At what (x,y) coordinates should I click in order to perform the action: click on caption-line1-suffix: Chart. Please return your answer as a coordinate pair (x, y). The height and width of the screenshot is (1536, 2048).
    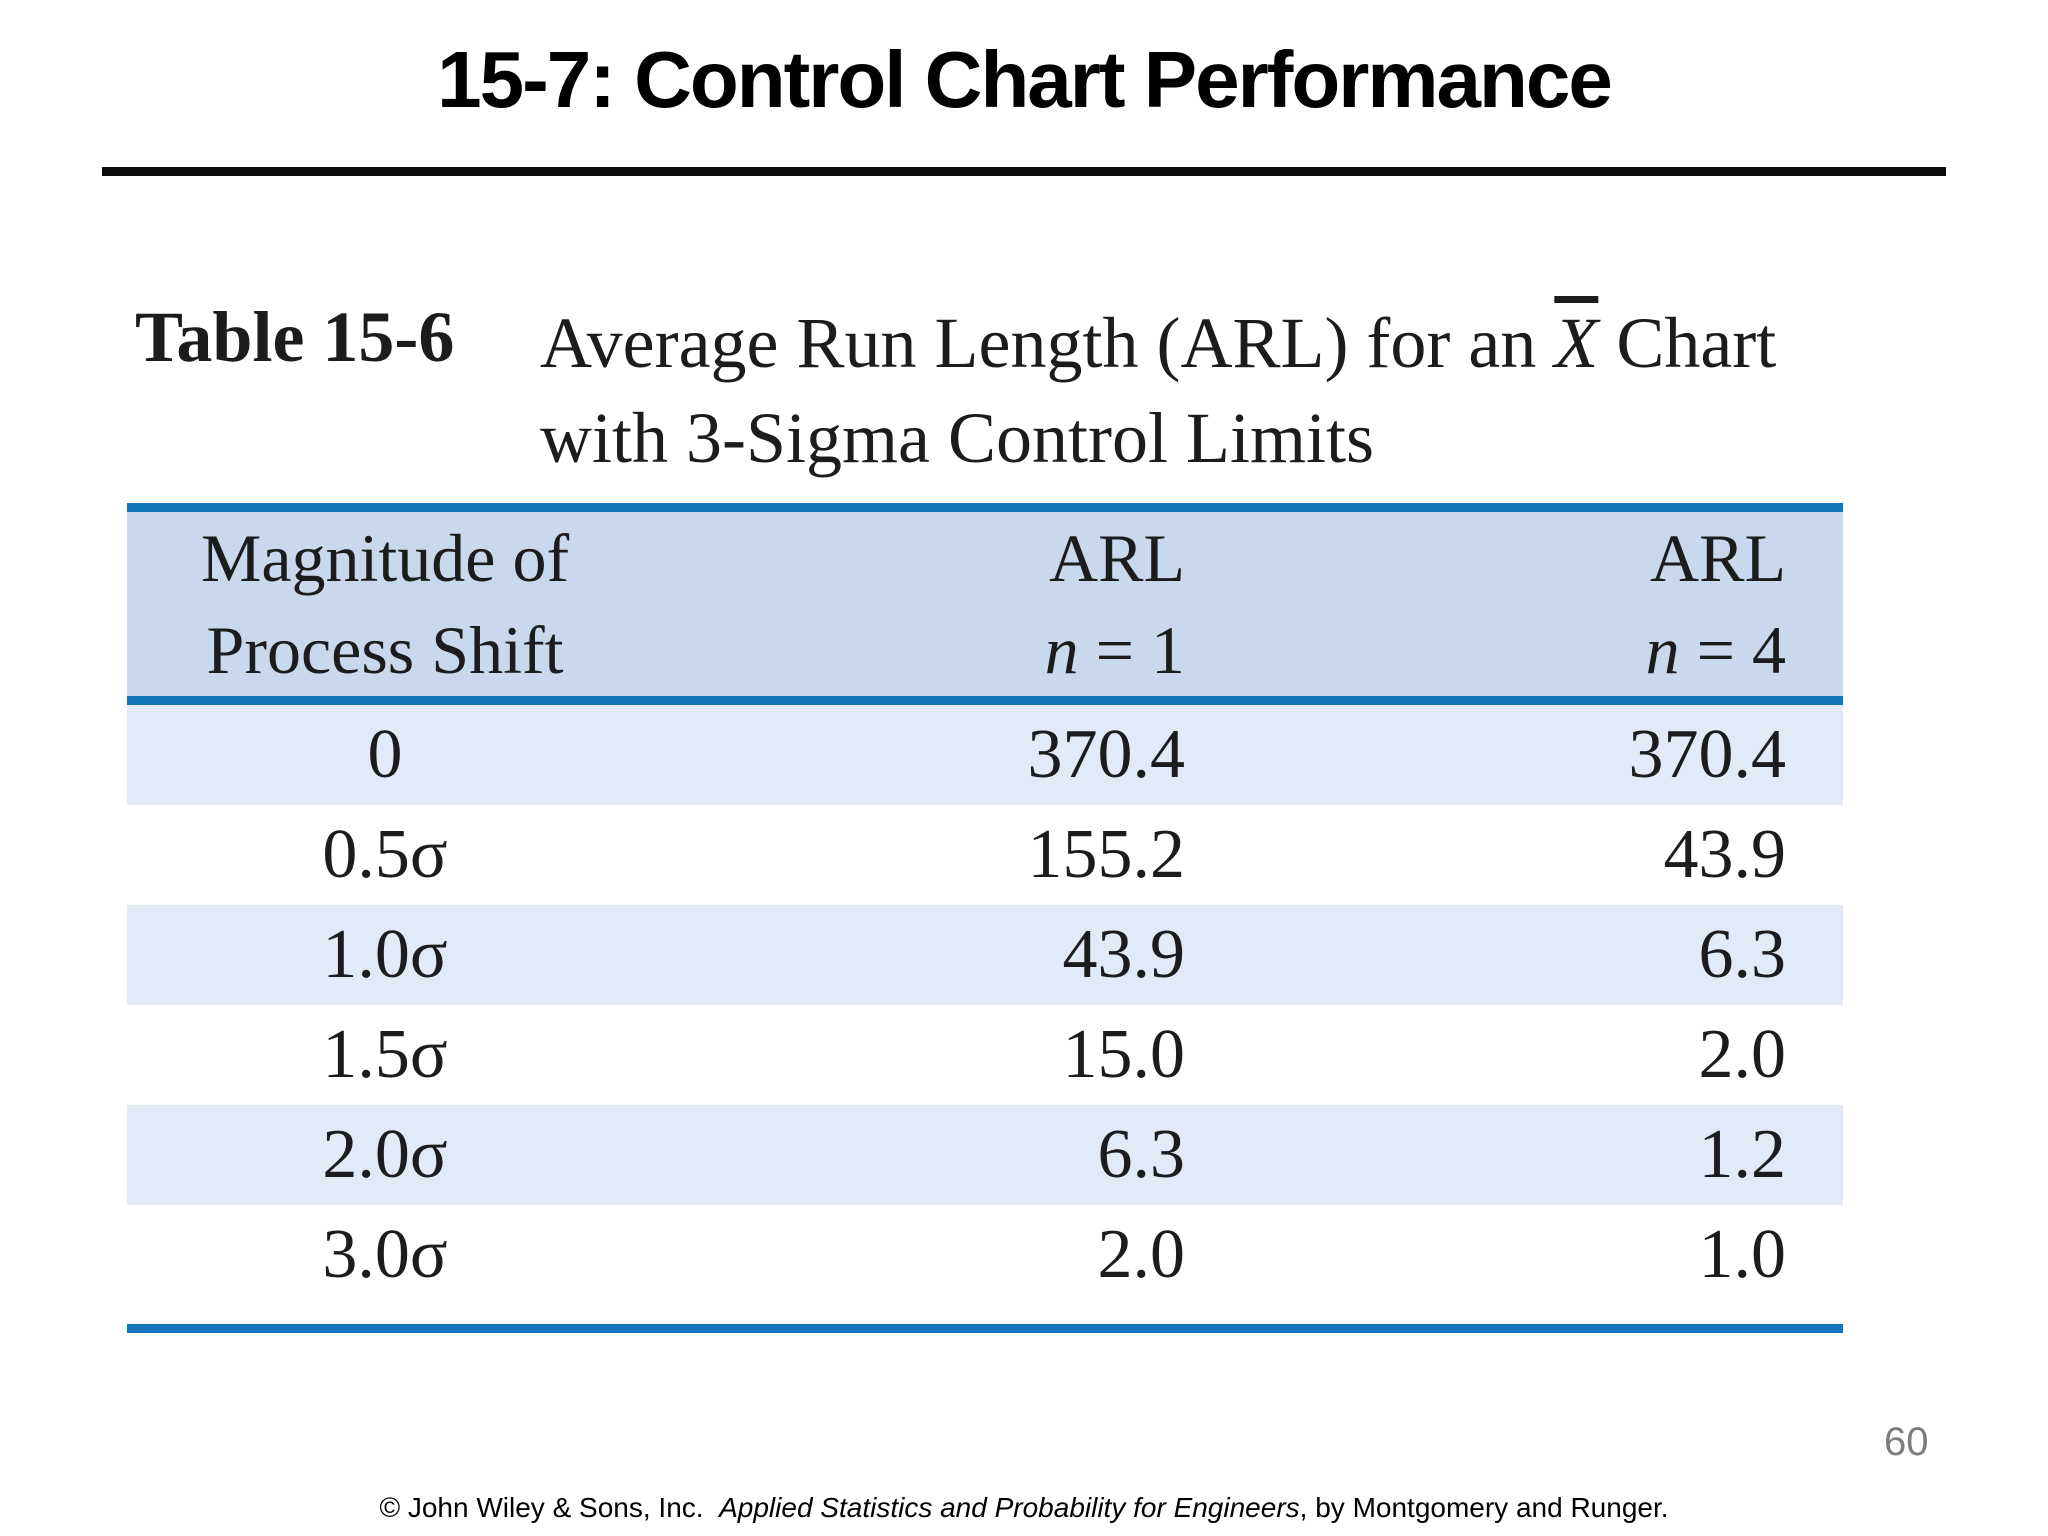
    Looking at the image, I should click on (1687, 343).